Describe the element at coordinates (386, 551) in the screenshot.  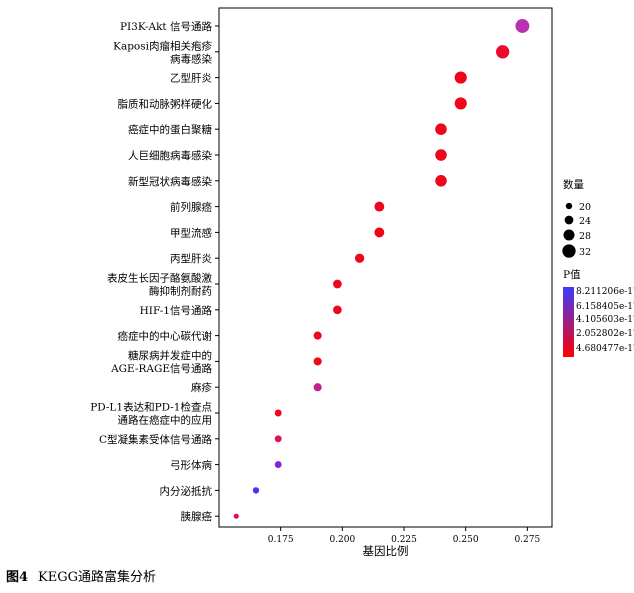
I see `x-axis-title: 基因比例` at that location.